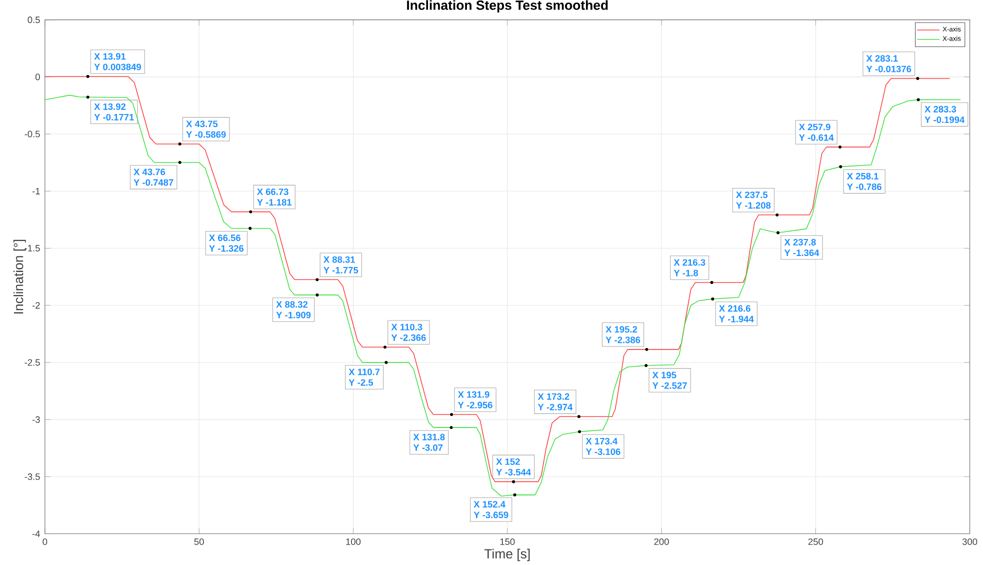  Describe the element at coordinates (752, 194) in the screenshot. I see `annotation: X 237.5` at that location.